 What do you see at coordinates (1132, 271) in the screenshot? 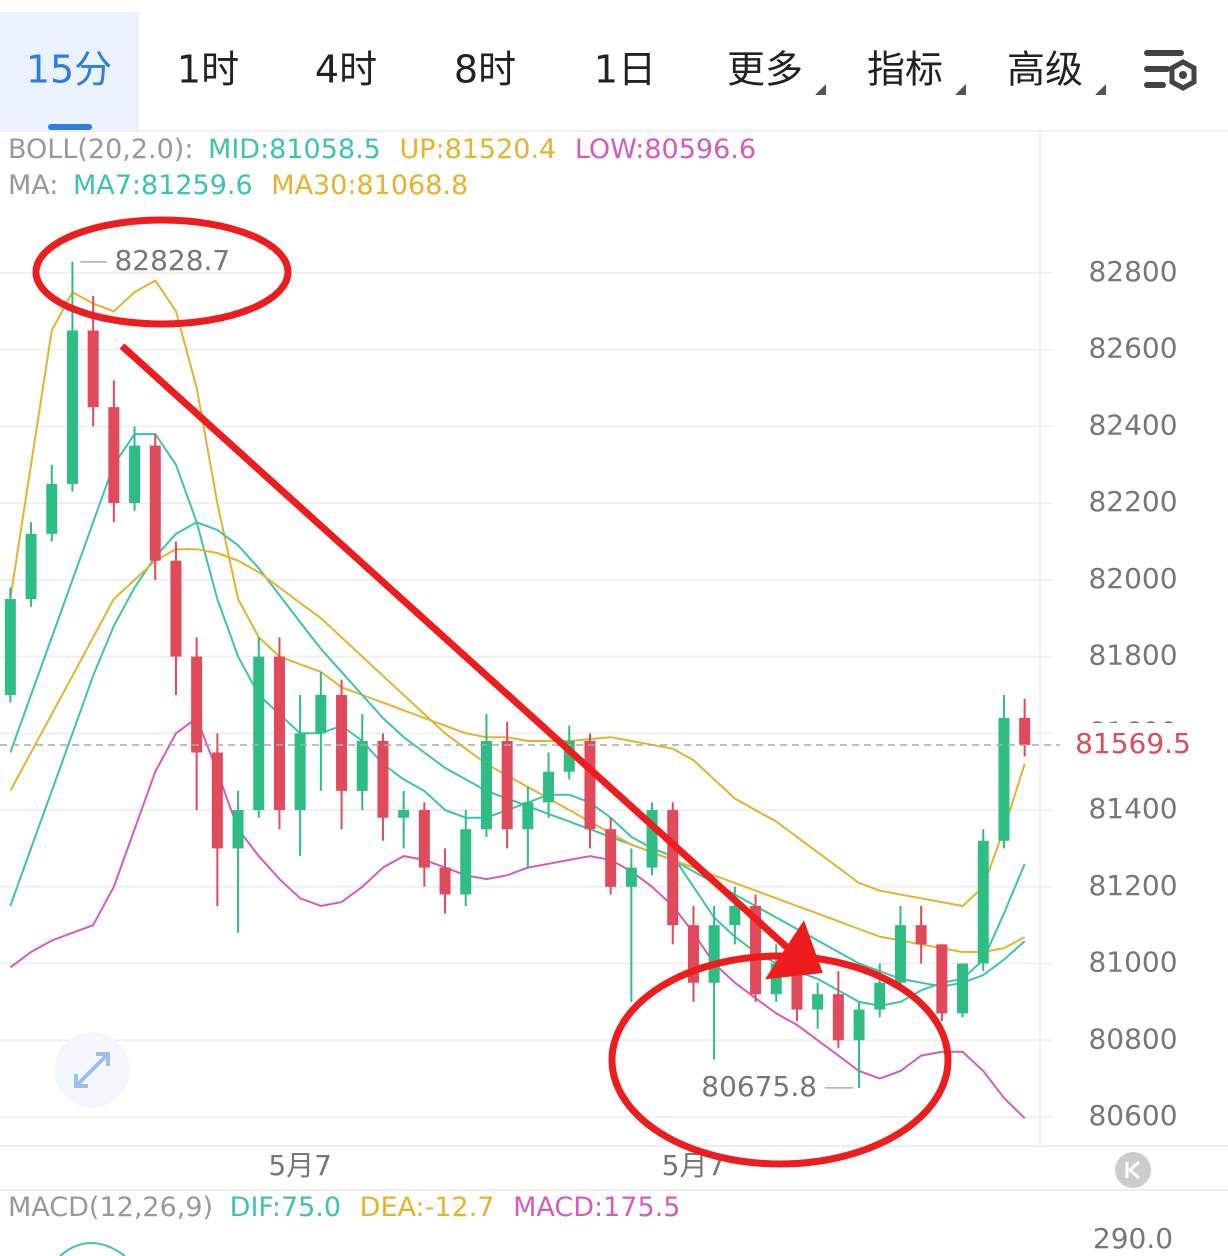
I see `y-tick-label: 82800` at bounding box center [1132, 271].